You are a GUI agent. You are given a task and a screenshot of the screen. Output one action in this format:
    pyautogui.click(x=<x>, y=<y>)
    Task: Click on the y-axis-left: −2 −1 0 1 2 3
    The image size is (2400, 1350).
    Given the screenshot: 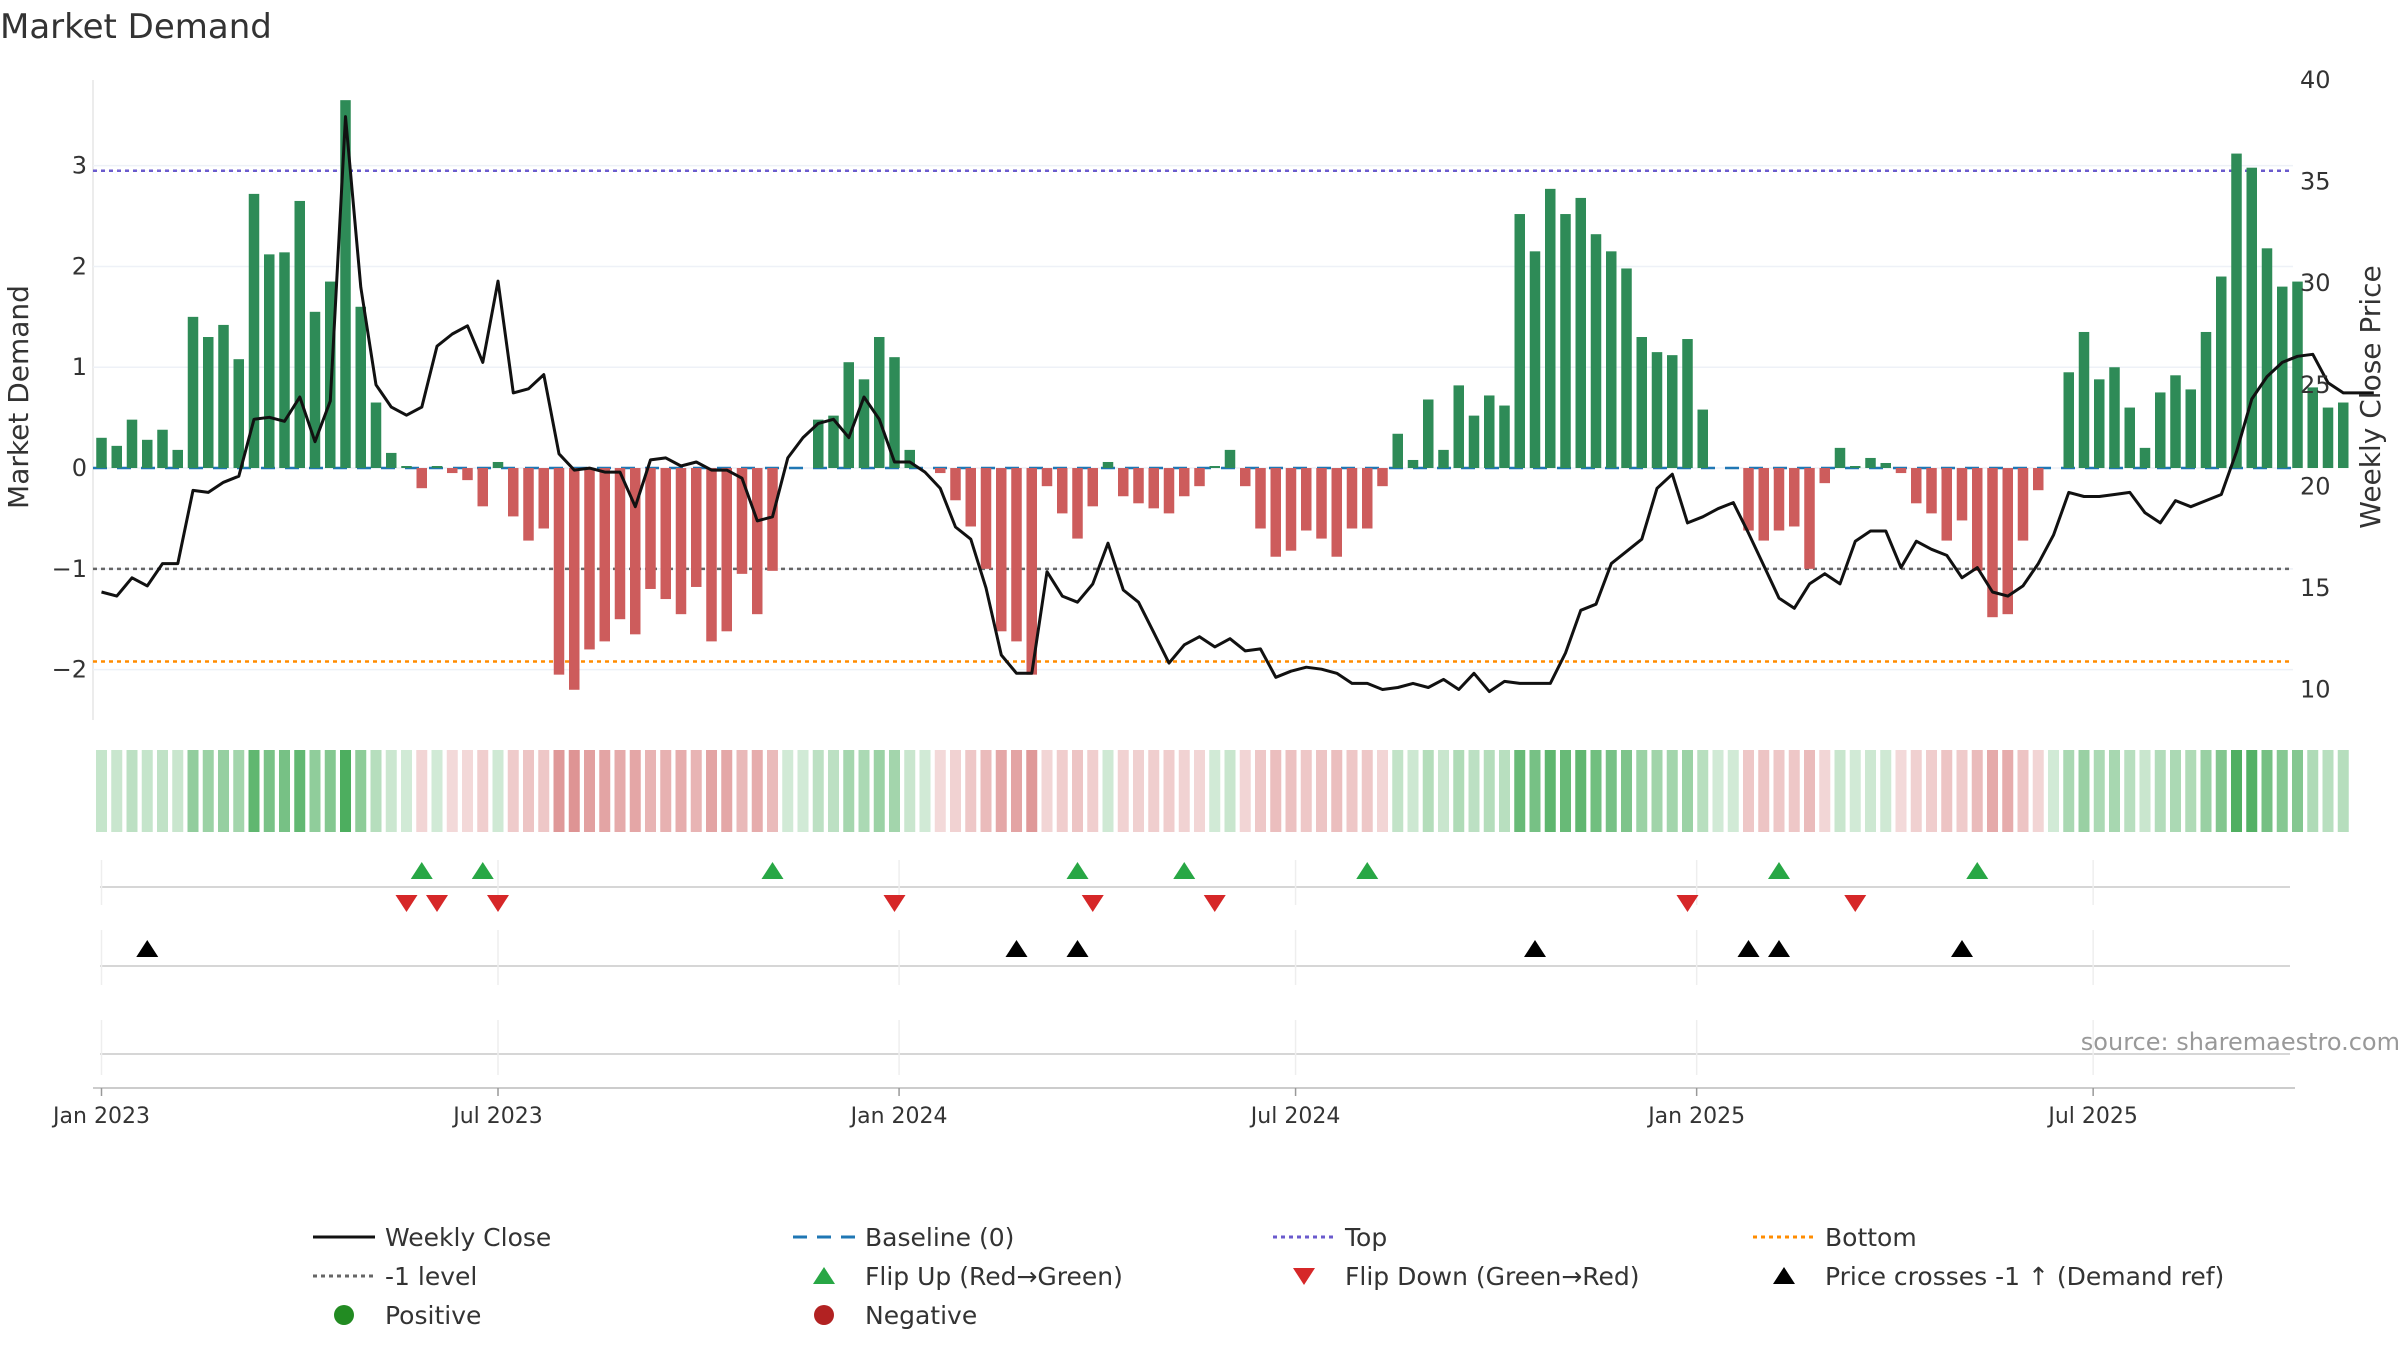 What is the action you would take?
    pyautogui.click(x=69, y=418)
    